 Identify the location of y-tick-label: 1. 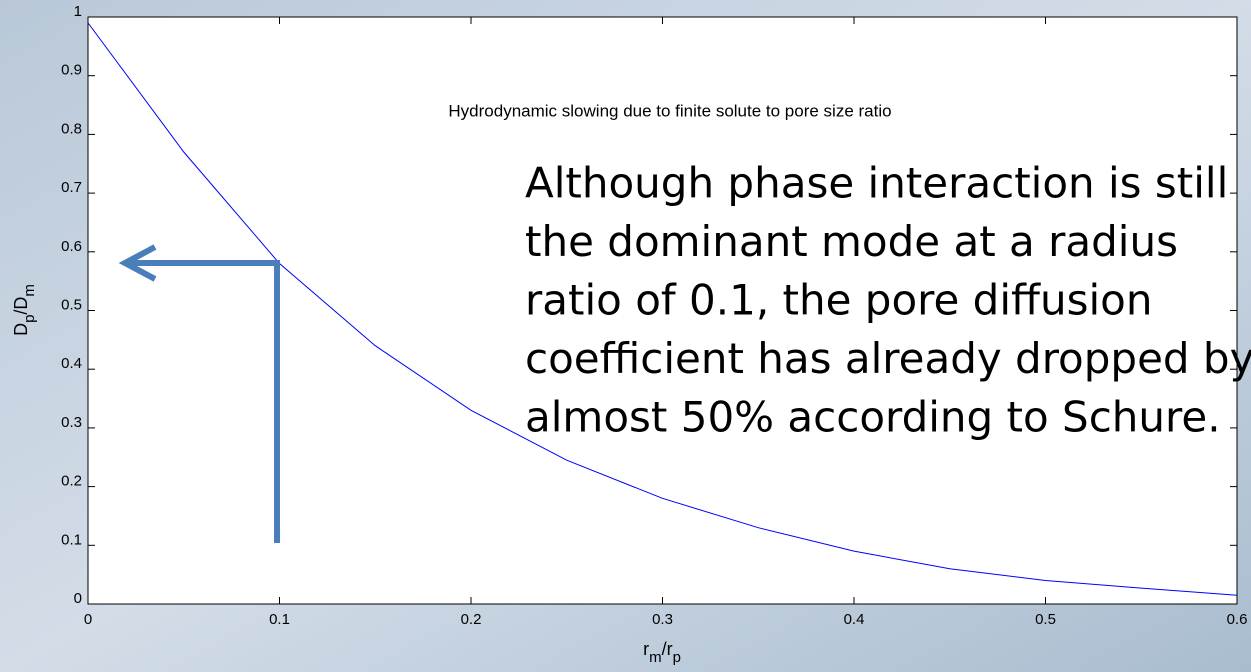
(78, 11).